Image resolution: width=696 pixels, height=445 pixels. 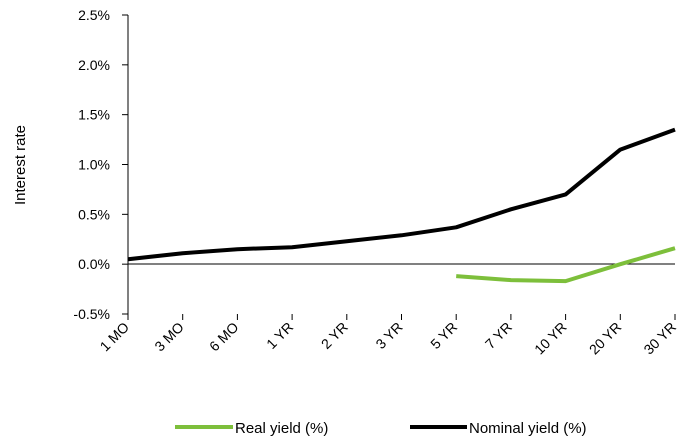 I want to click on legend: Real yield (%) Nominal yield (%), so click(x=381, y=428).